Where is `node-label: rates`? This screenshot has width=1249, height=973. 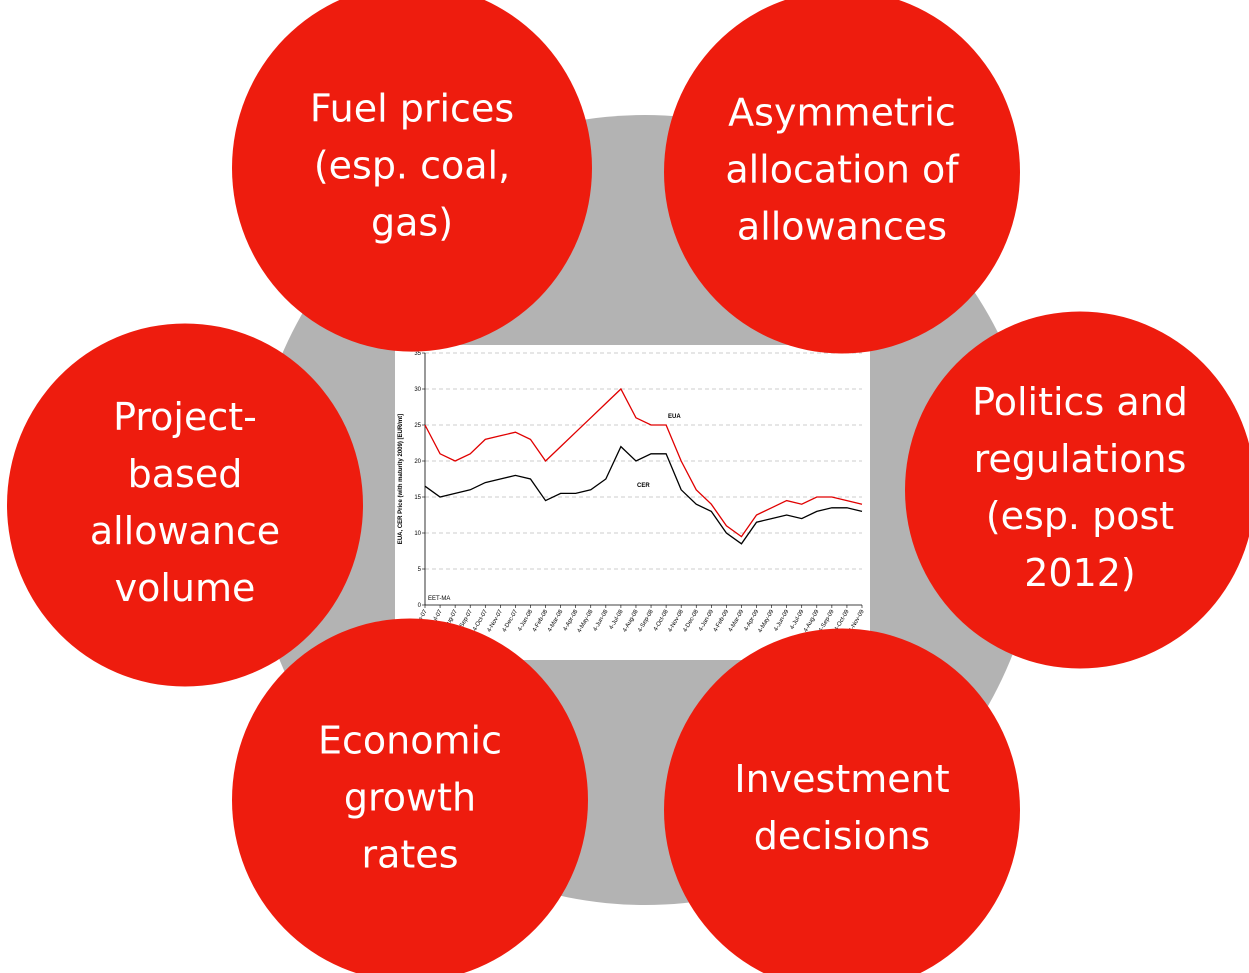 node-label: rates is located at coordinates (410, 855).